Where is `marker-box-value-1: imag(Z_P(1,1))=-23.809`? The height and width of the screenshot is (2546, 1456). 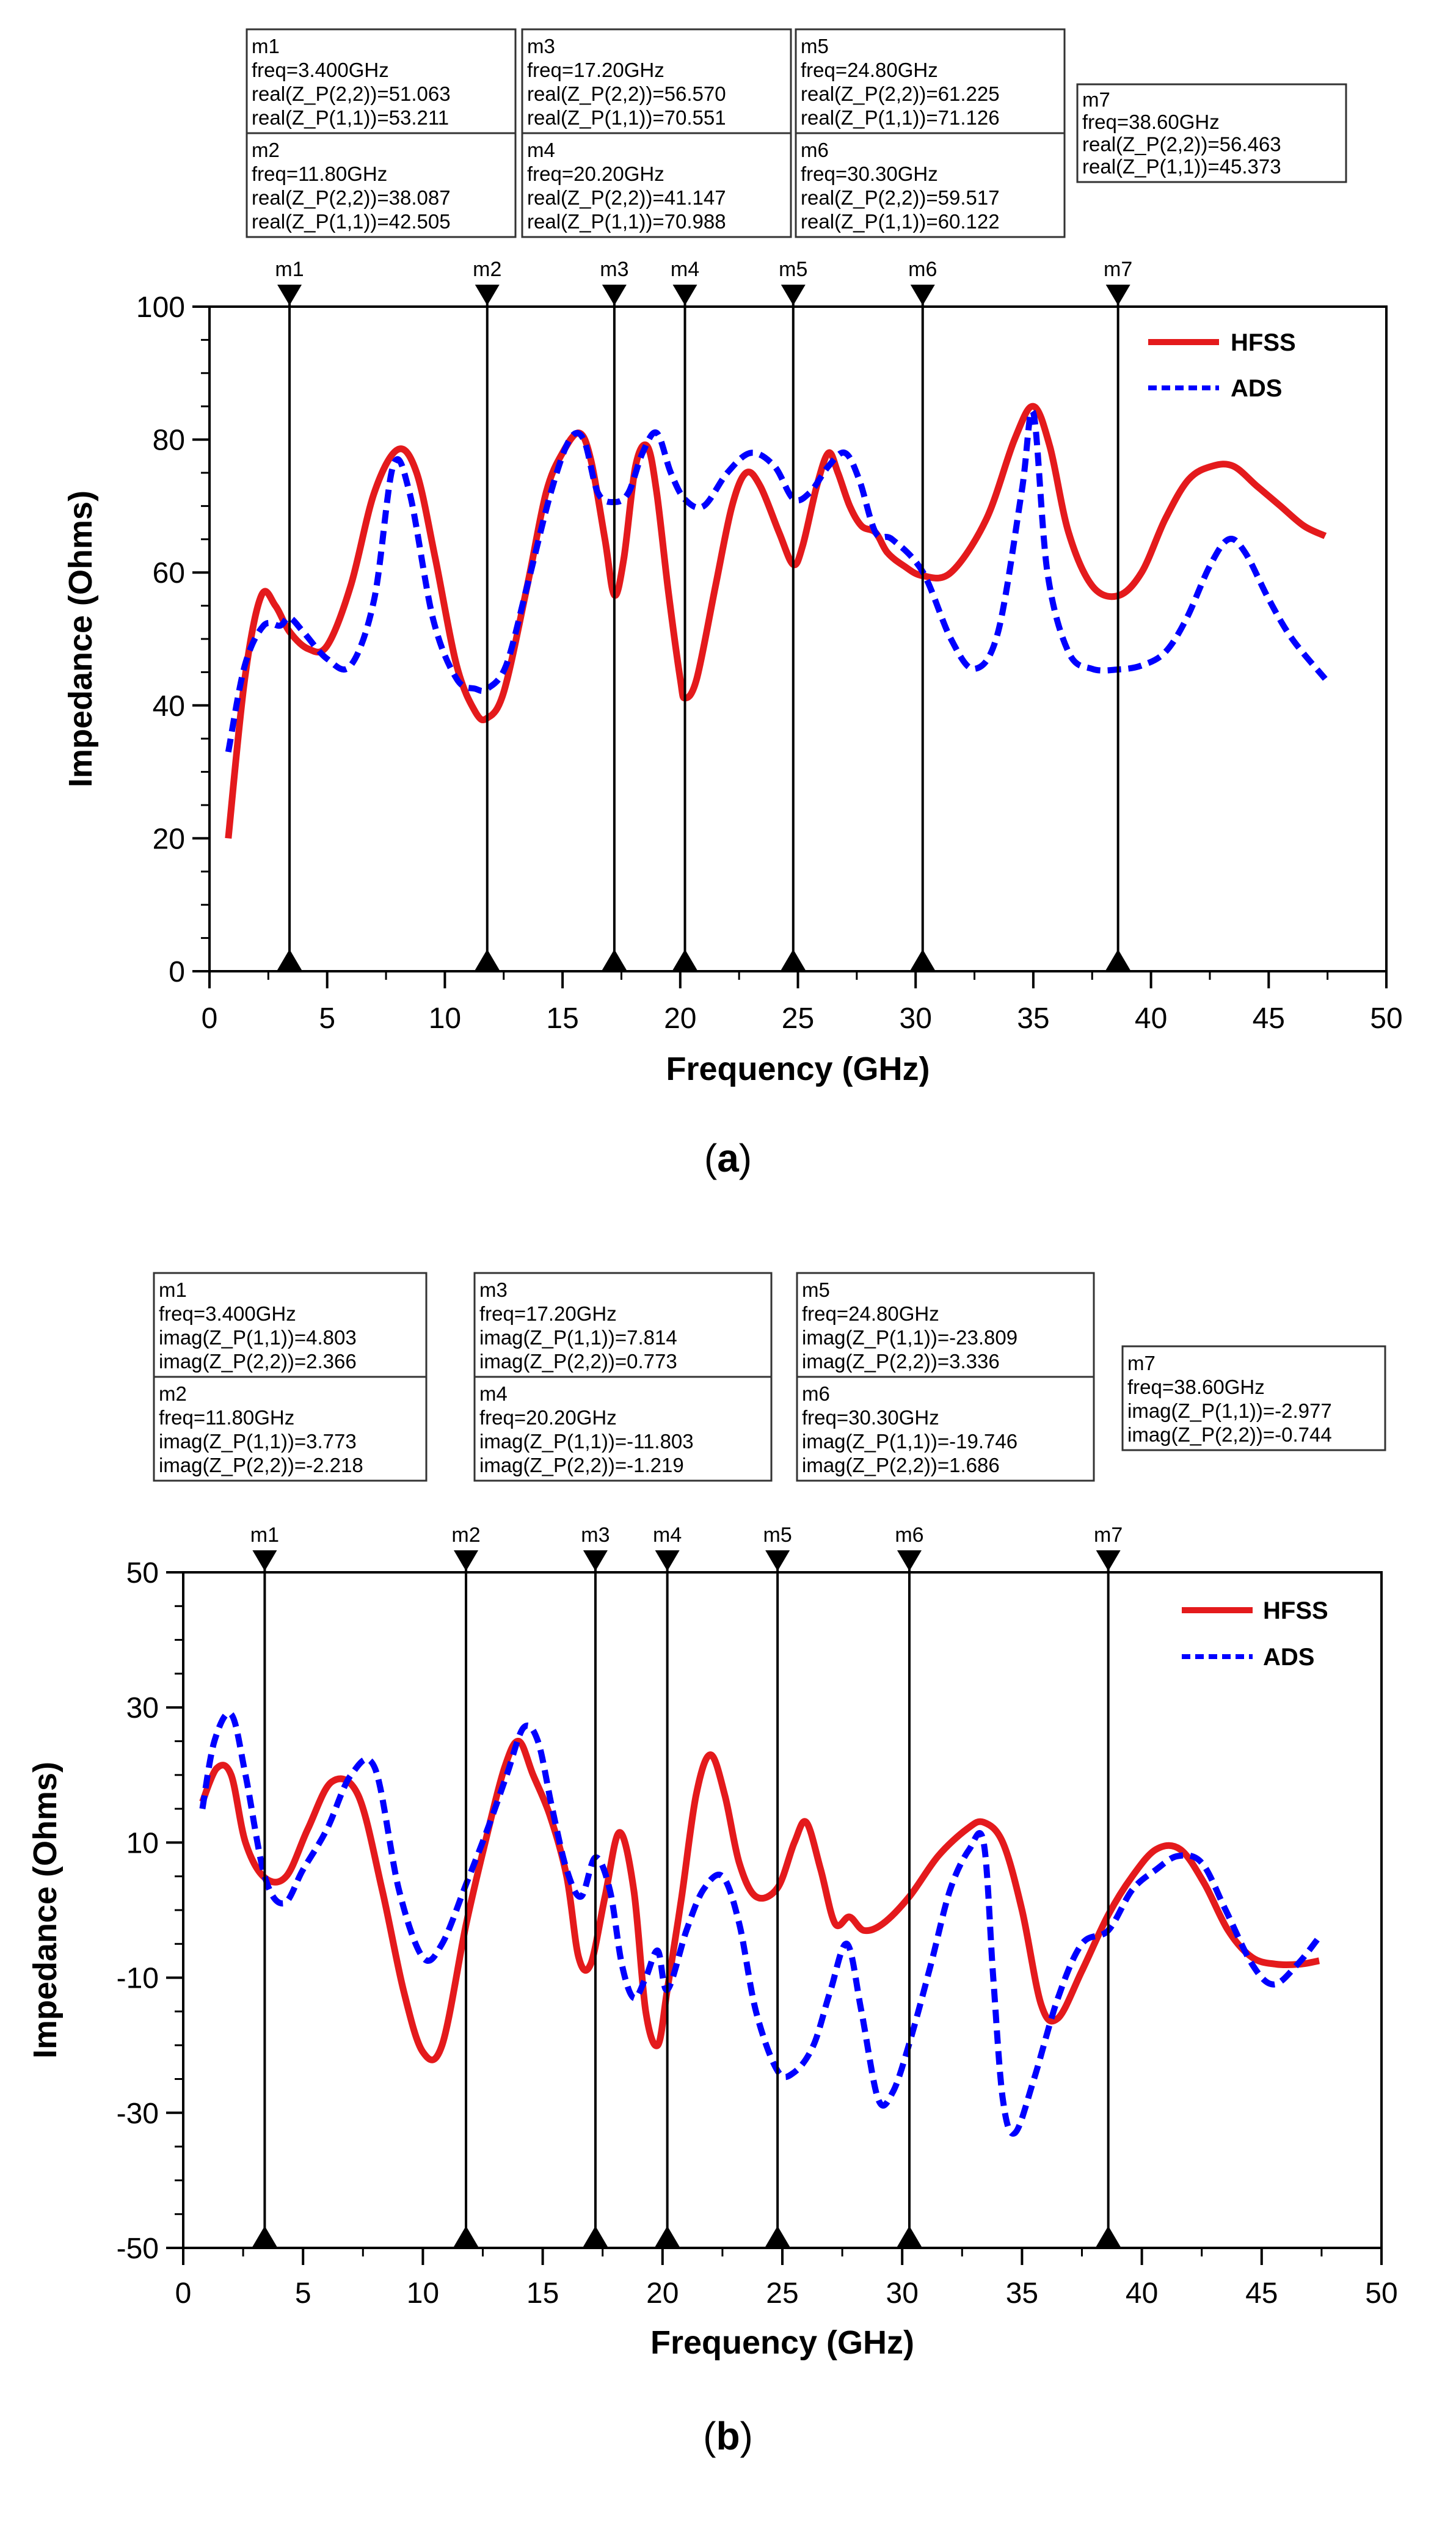
marker-box-value-1: imag(Z_P(1,1))=-23.809 is located at coordinates (909, 1337).